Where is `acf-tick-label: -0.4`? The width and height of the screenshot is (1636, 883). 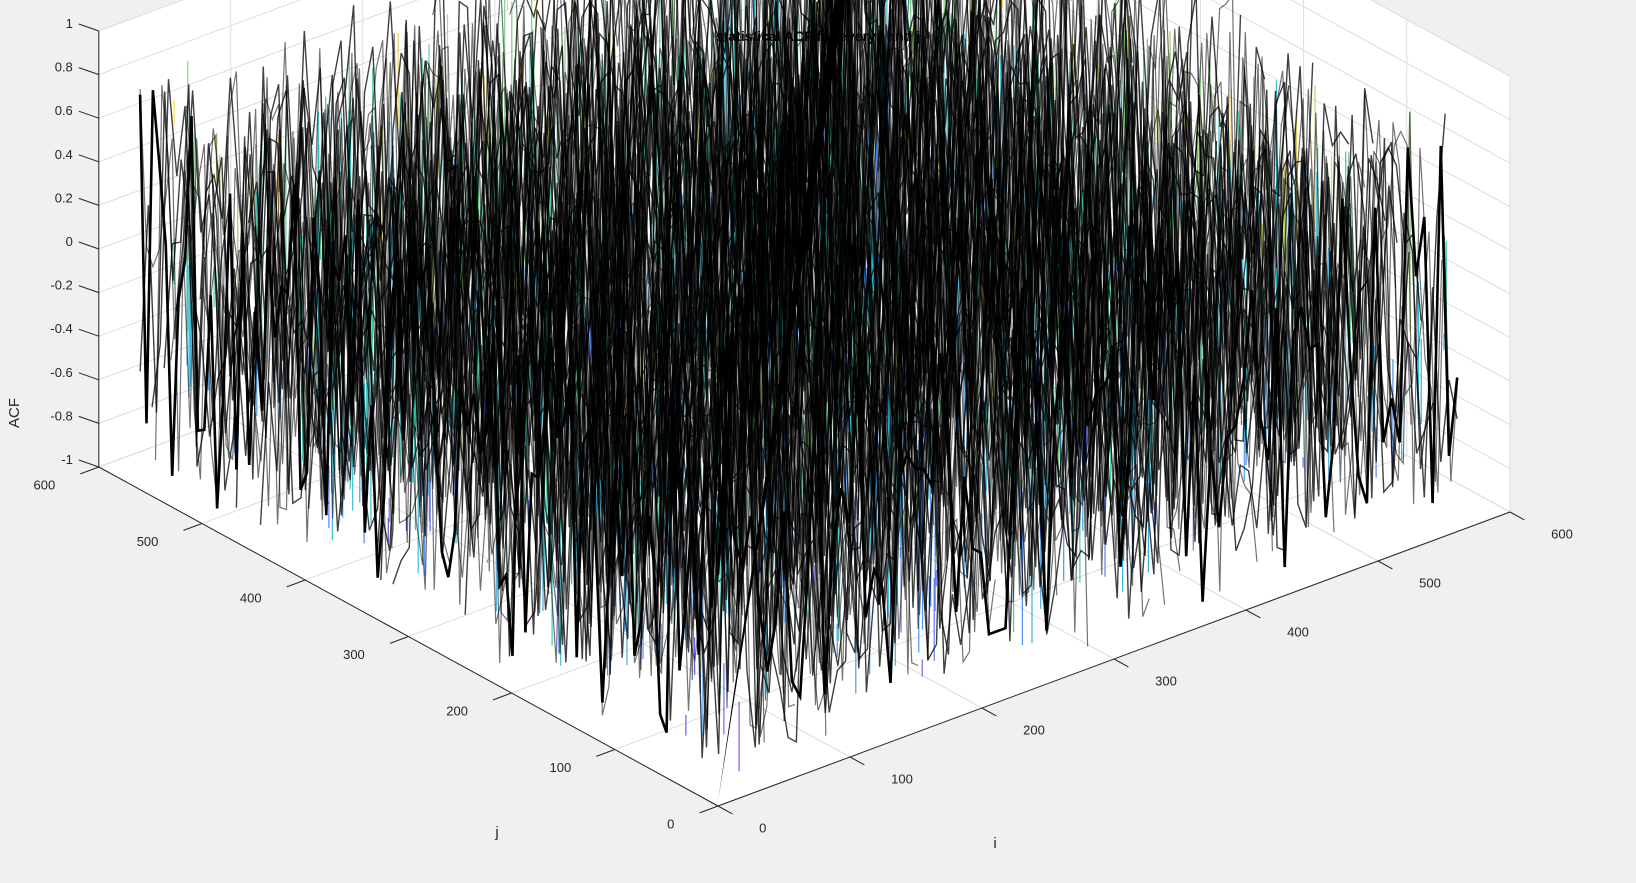
acf-tick-label: -0.4 is located at coordinates (61, 328).